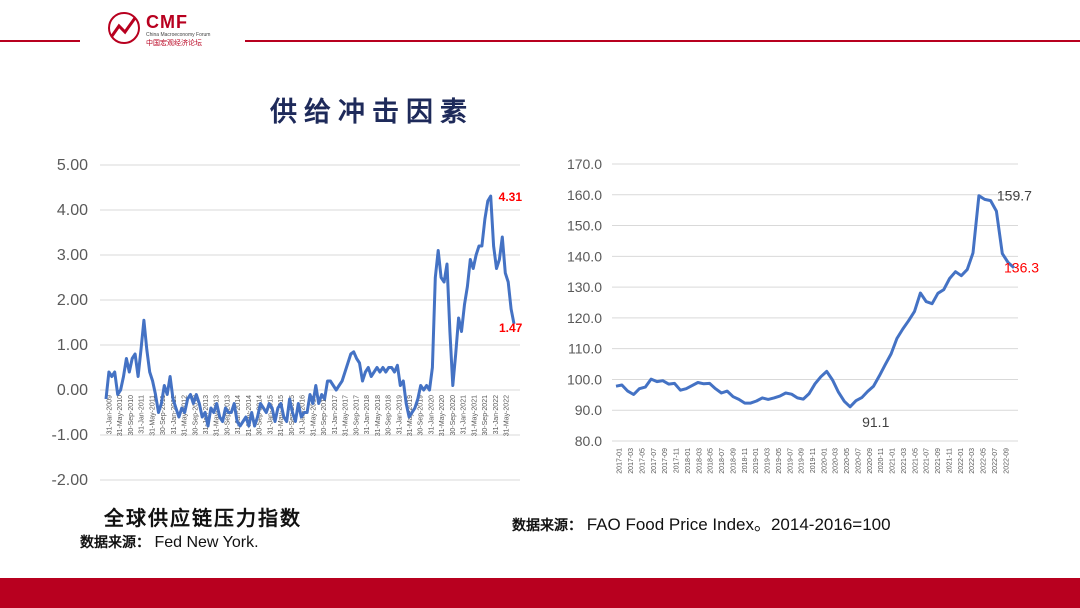 This screenshot has height=608, width=1080. What do you see at coordinates (1014, 196) in the screenshot?
I see `fao-annotation-peak: 159.7` at bounding box center [1014, 196].